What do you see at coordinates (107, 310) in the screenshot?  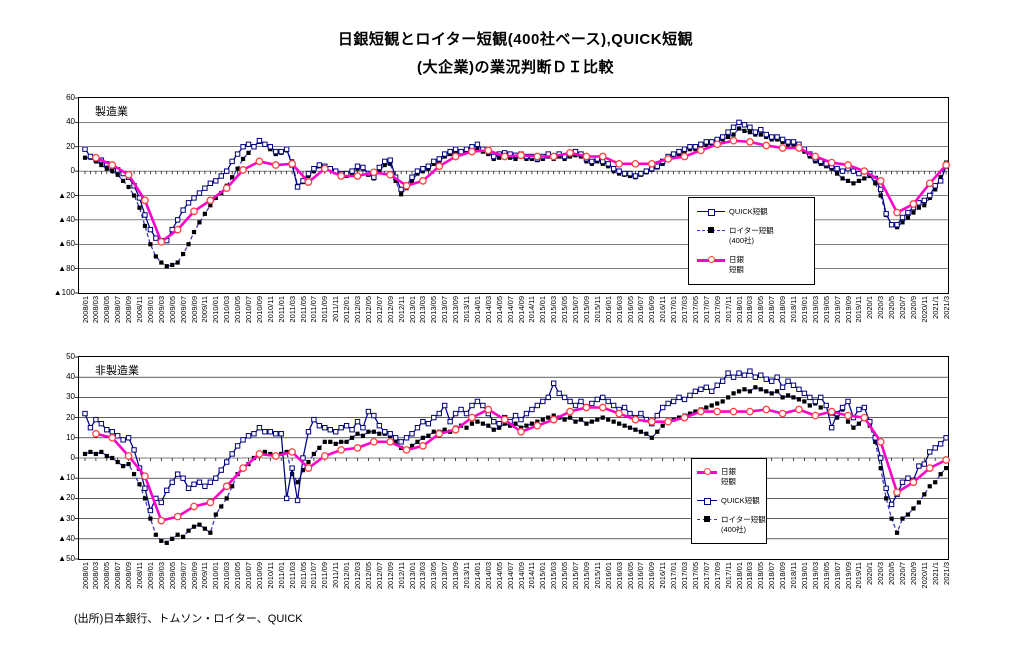 I see `x-tick-label: 2008/05` at bounding box center [107, 310].